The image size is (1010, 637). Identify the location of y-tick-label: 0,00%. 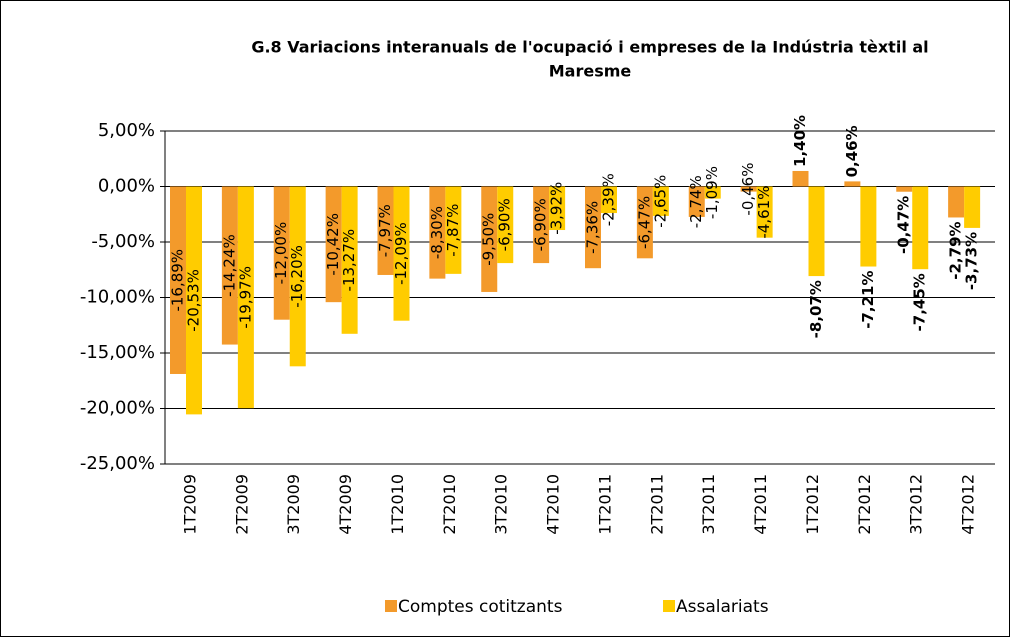
(126, 186).